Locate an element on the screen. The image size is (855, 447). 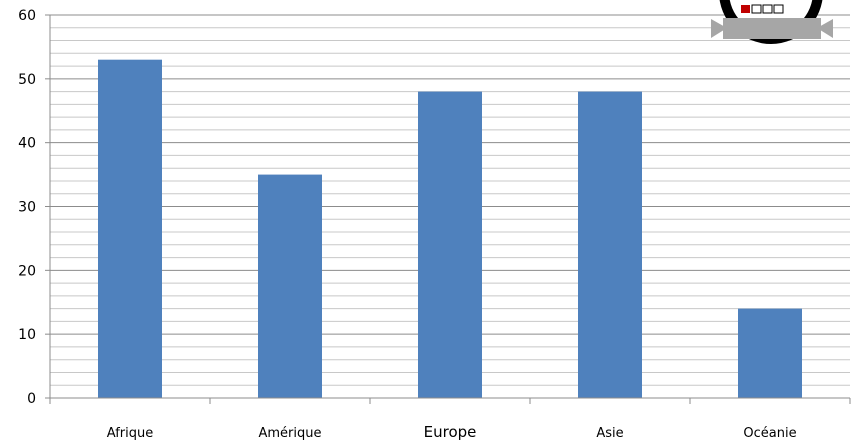
y-tick-label: 20 is located at coordinates (27, 271).